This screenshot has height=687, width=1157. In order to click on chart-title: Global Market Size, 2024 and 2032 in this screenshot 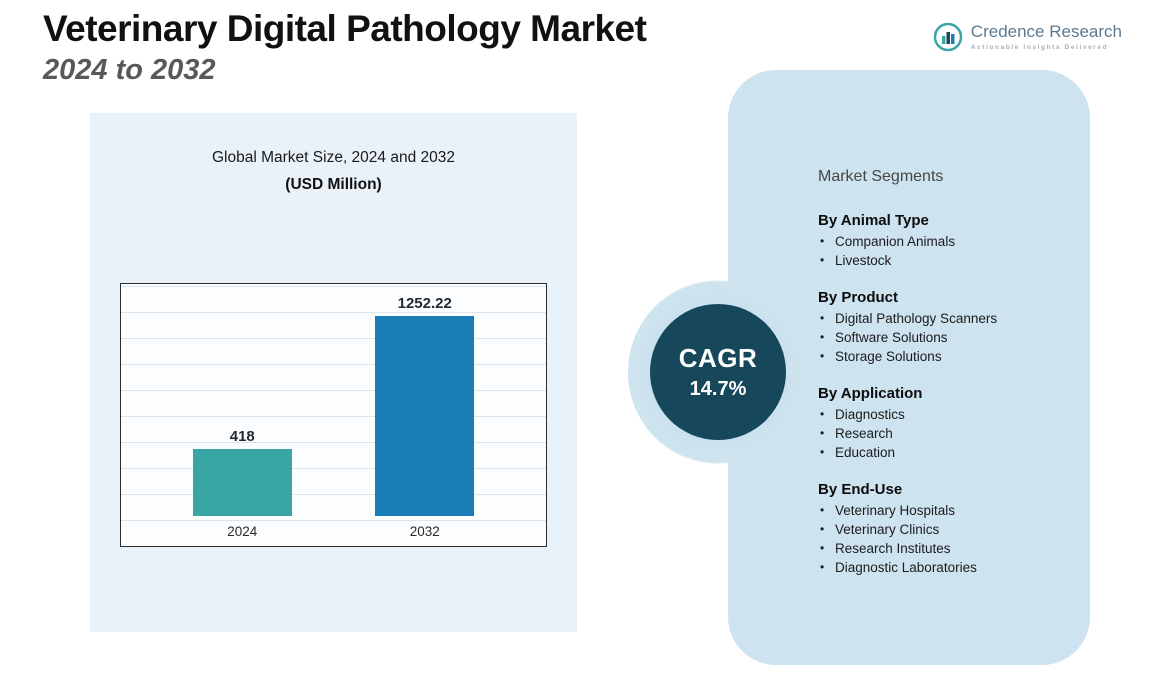, I will do `click(333, 157)`.